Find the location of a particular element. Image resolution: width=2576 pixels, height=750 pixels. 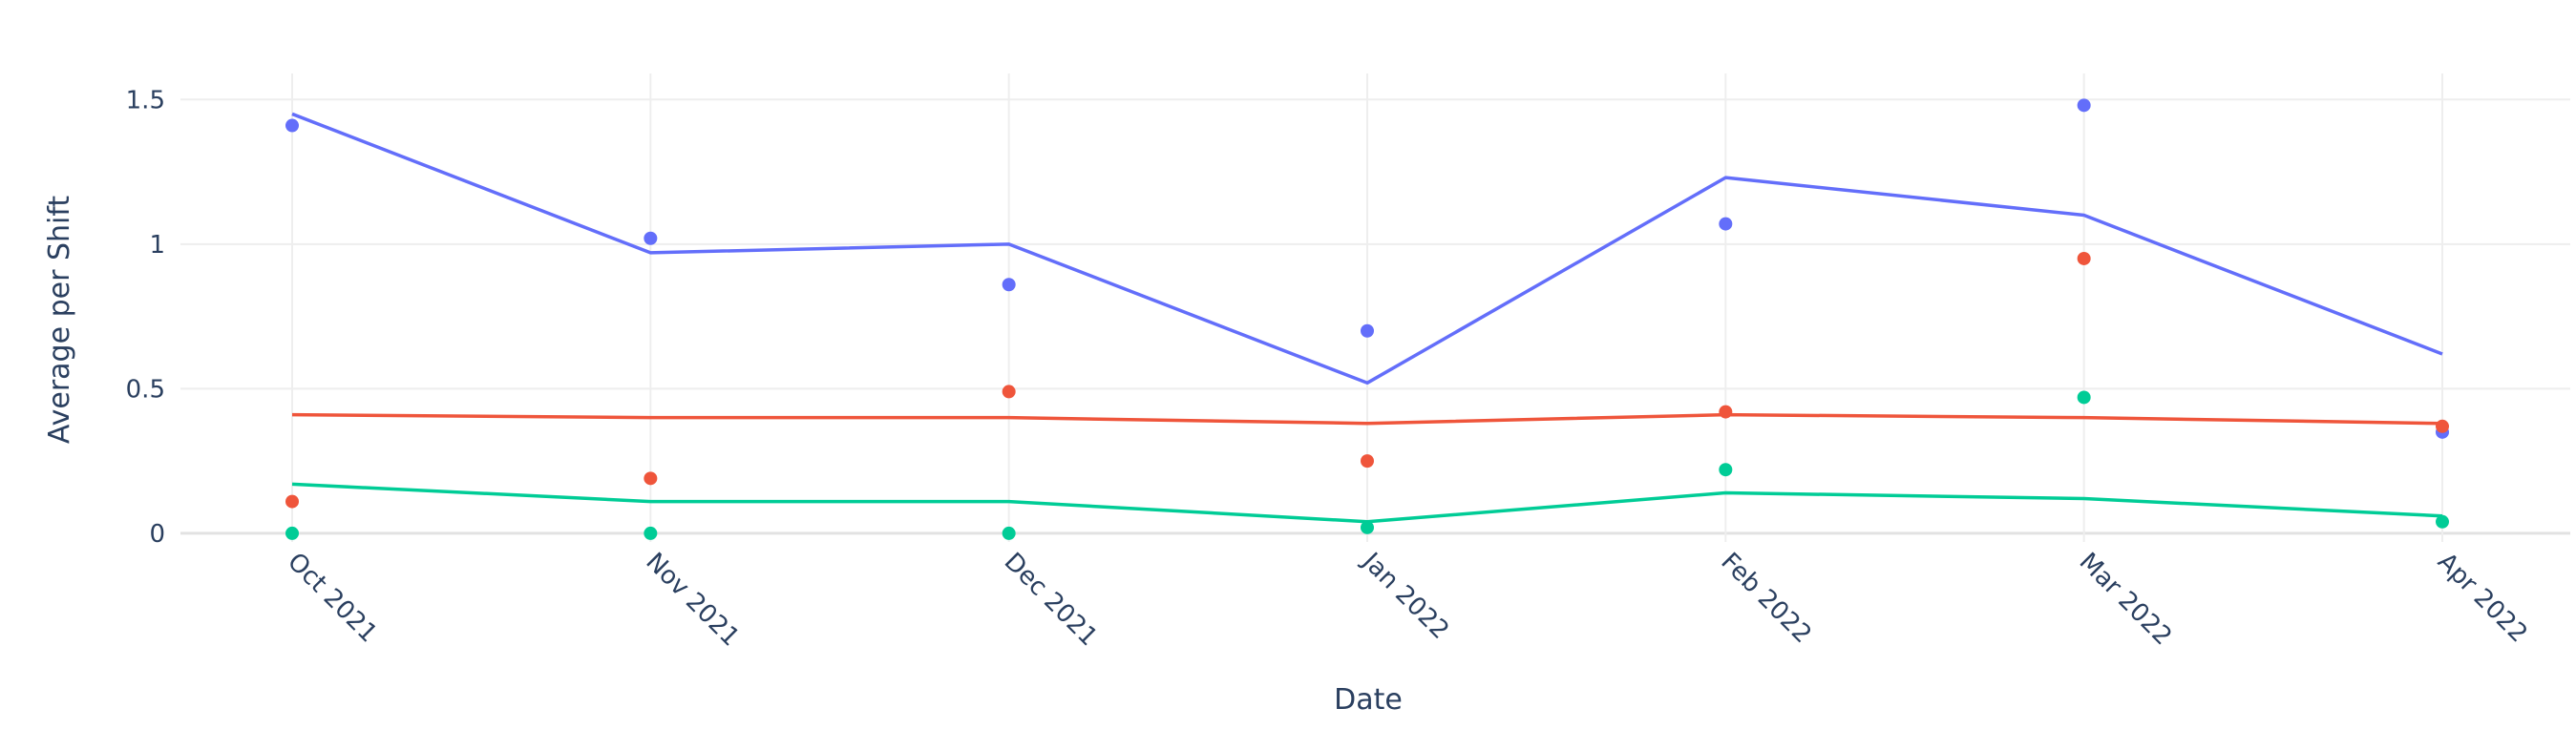

y-tick-label: 0.5 is located at coordinates (145, 390).